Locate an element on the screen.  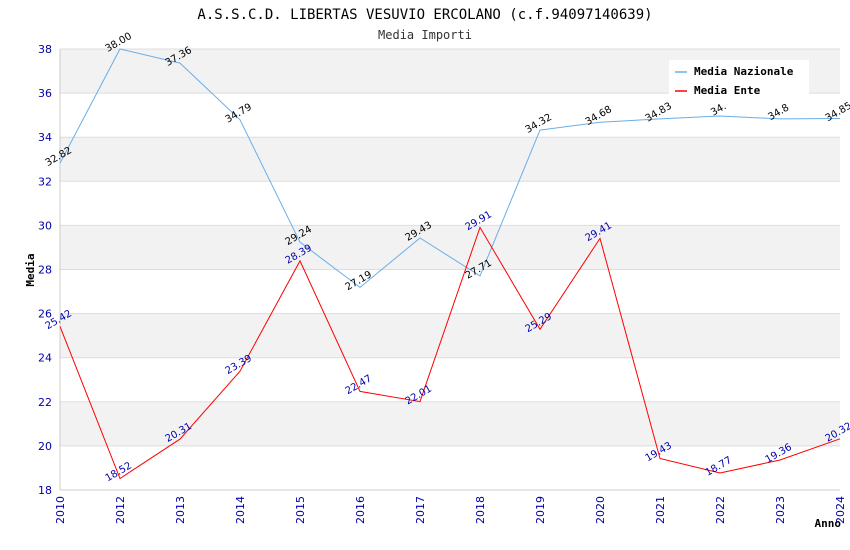
y-tick-label: 18 is located at coordinates (45, 490).